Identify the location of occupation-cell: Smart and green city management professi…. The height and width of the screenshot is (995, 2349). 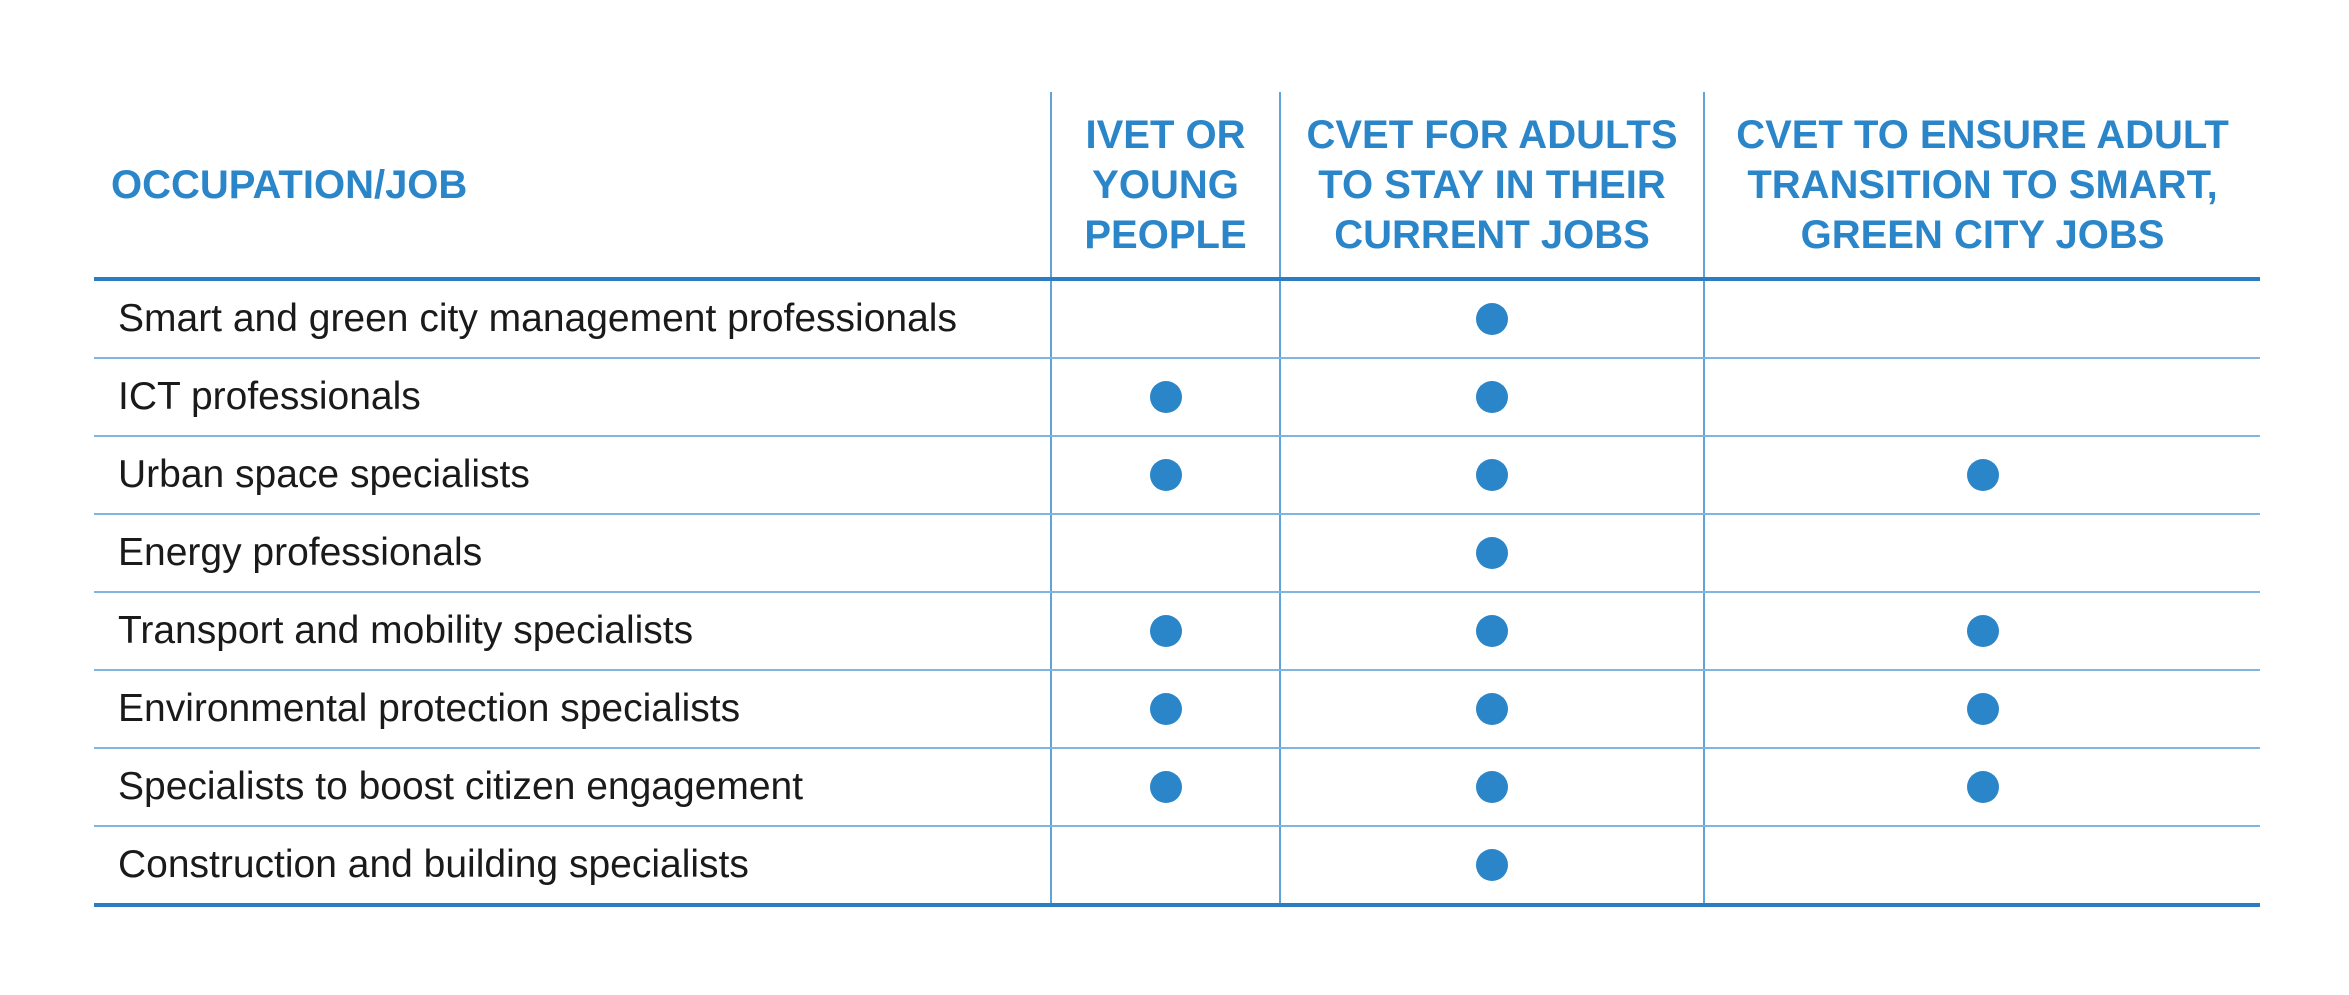
(572, 319).